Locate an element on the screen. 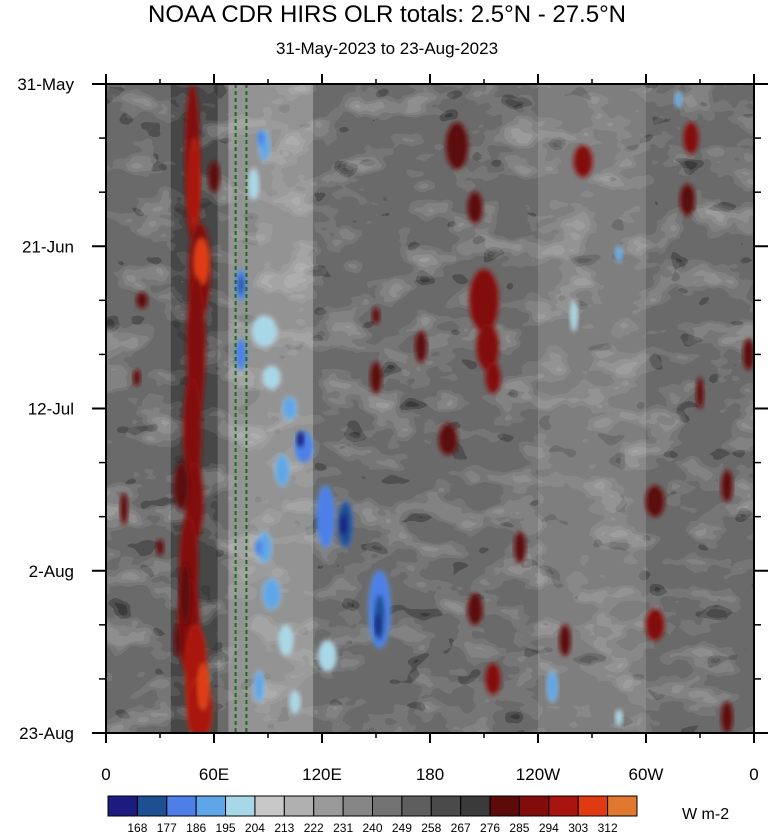 The width and height of the screenshot is (774, 834). y-tick-label: 12-Jul is located at coordinates (51, 409).